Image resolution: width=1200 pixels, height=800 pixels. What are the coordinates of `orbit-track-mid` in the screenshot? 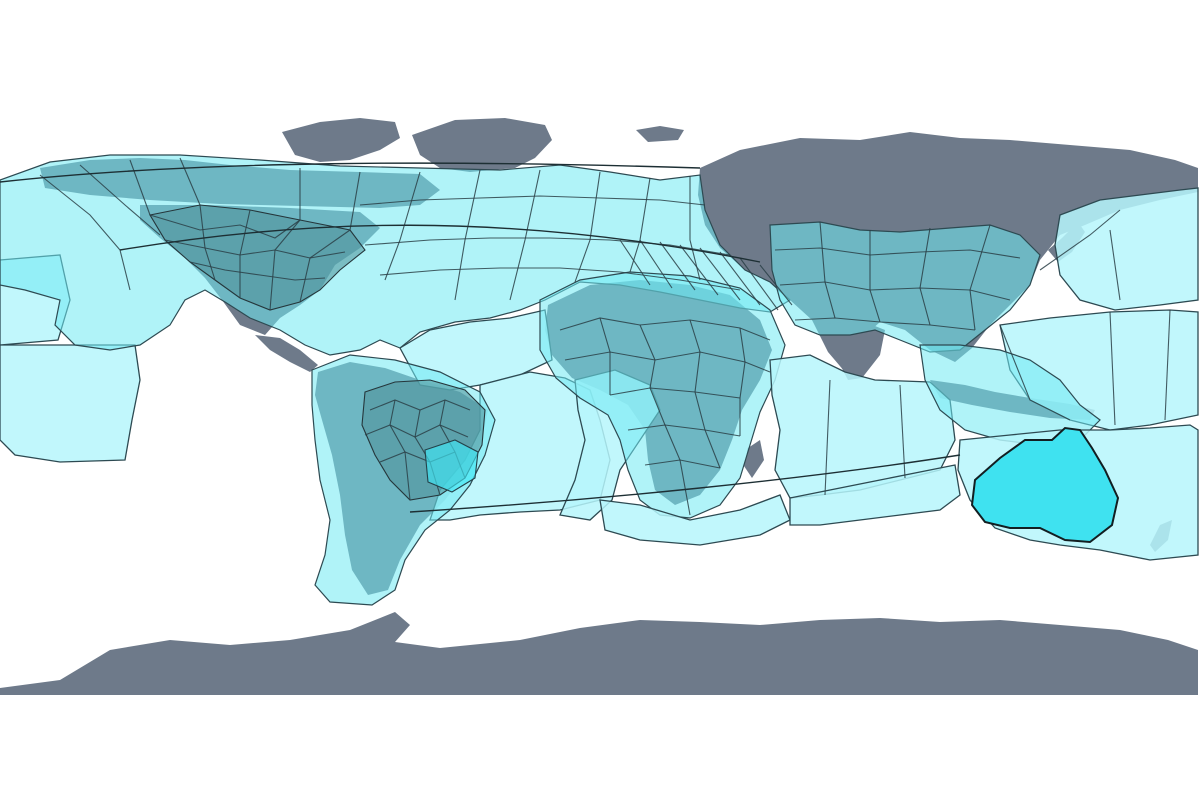 It's located at (440, 243).